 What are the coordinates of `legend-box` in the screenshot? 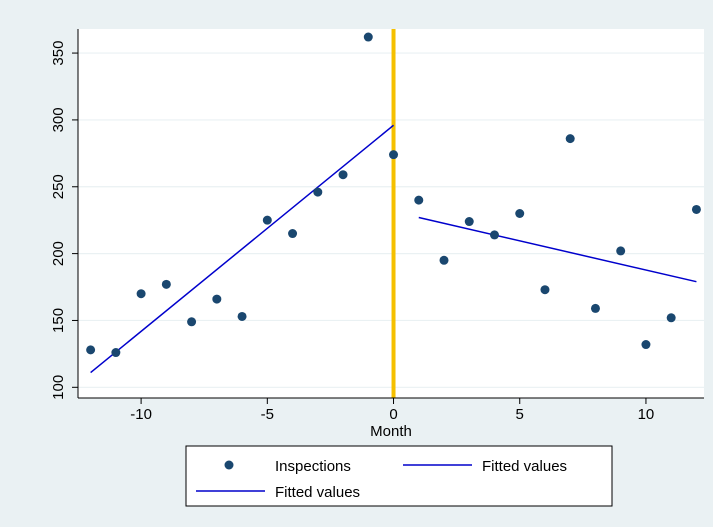 It's located at (399, 476).